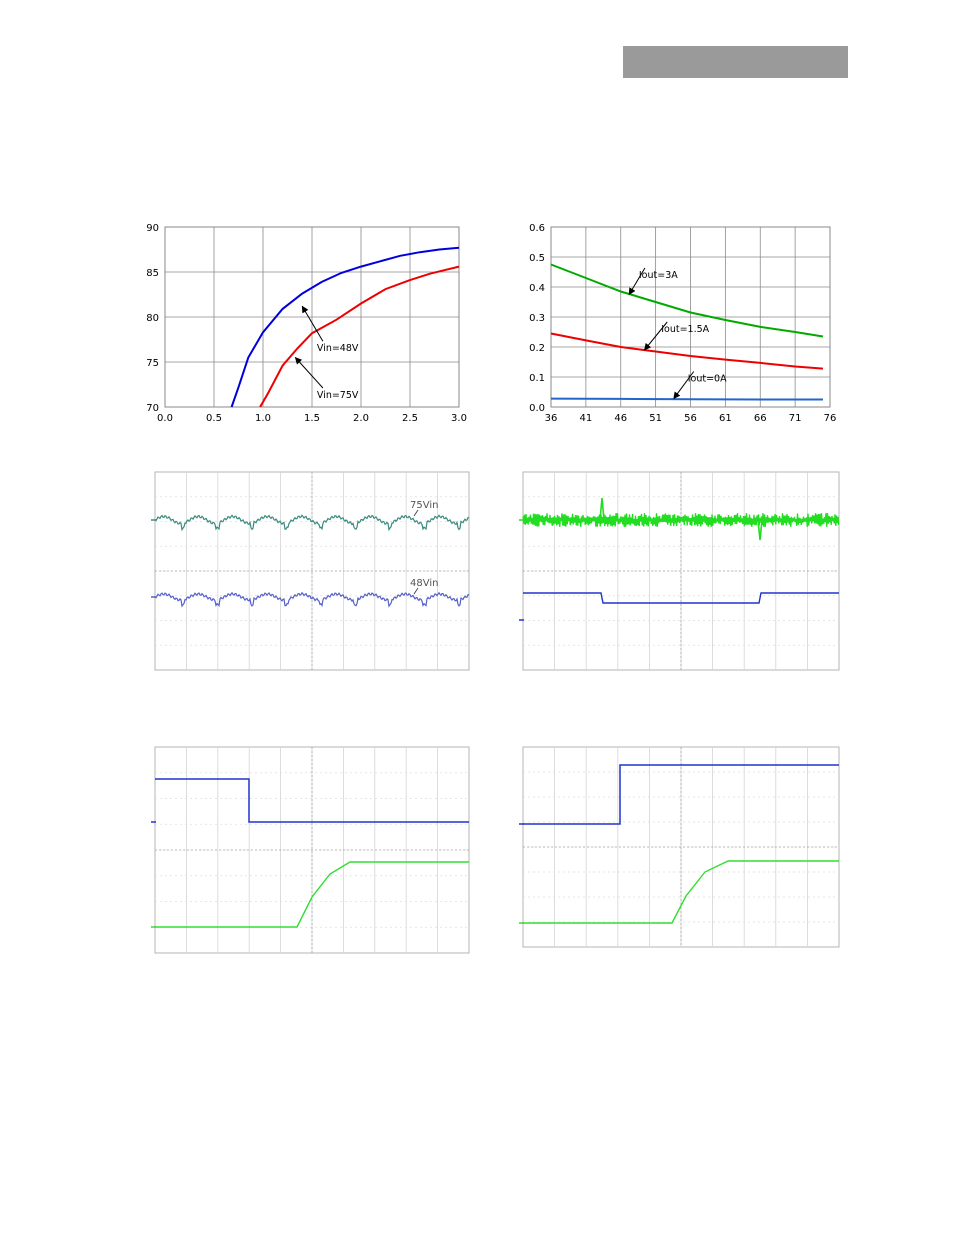 The image size is (954, 1235). What do you see at coordinates (165, 418) in the screenshot?
I see `x-tick-label: 0.0` at bounding box center [165, 418].